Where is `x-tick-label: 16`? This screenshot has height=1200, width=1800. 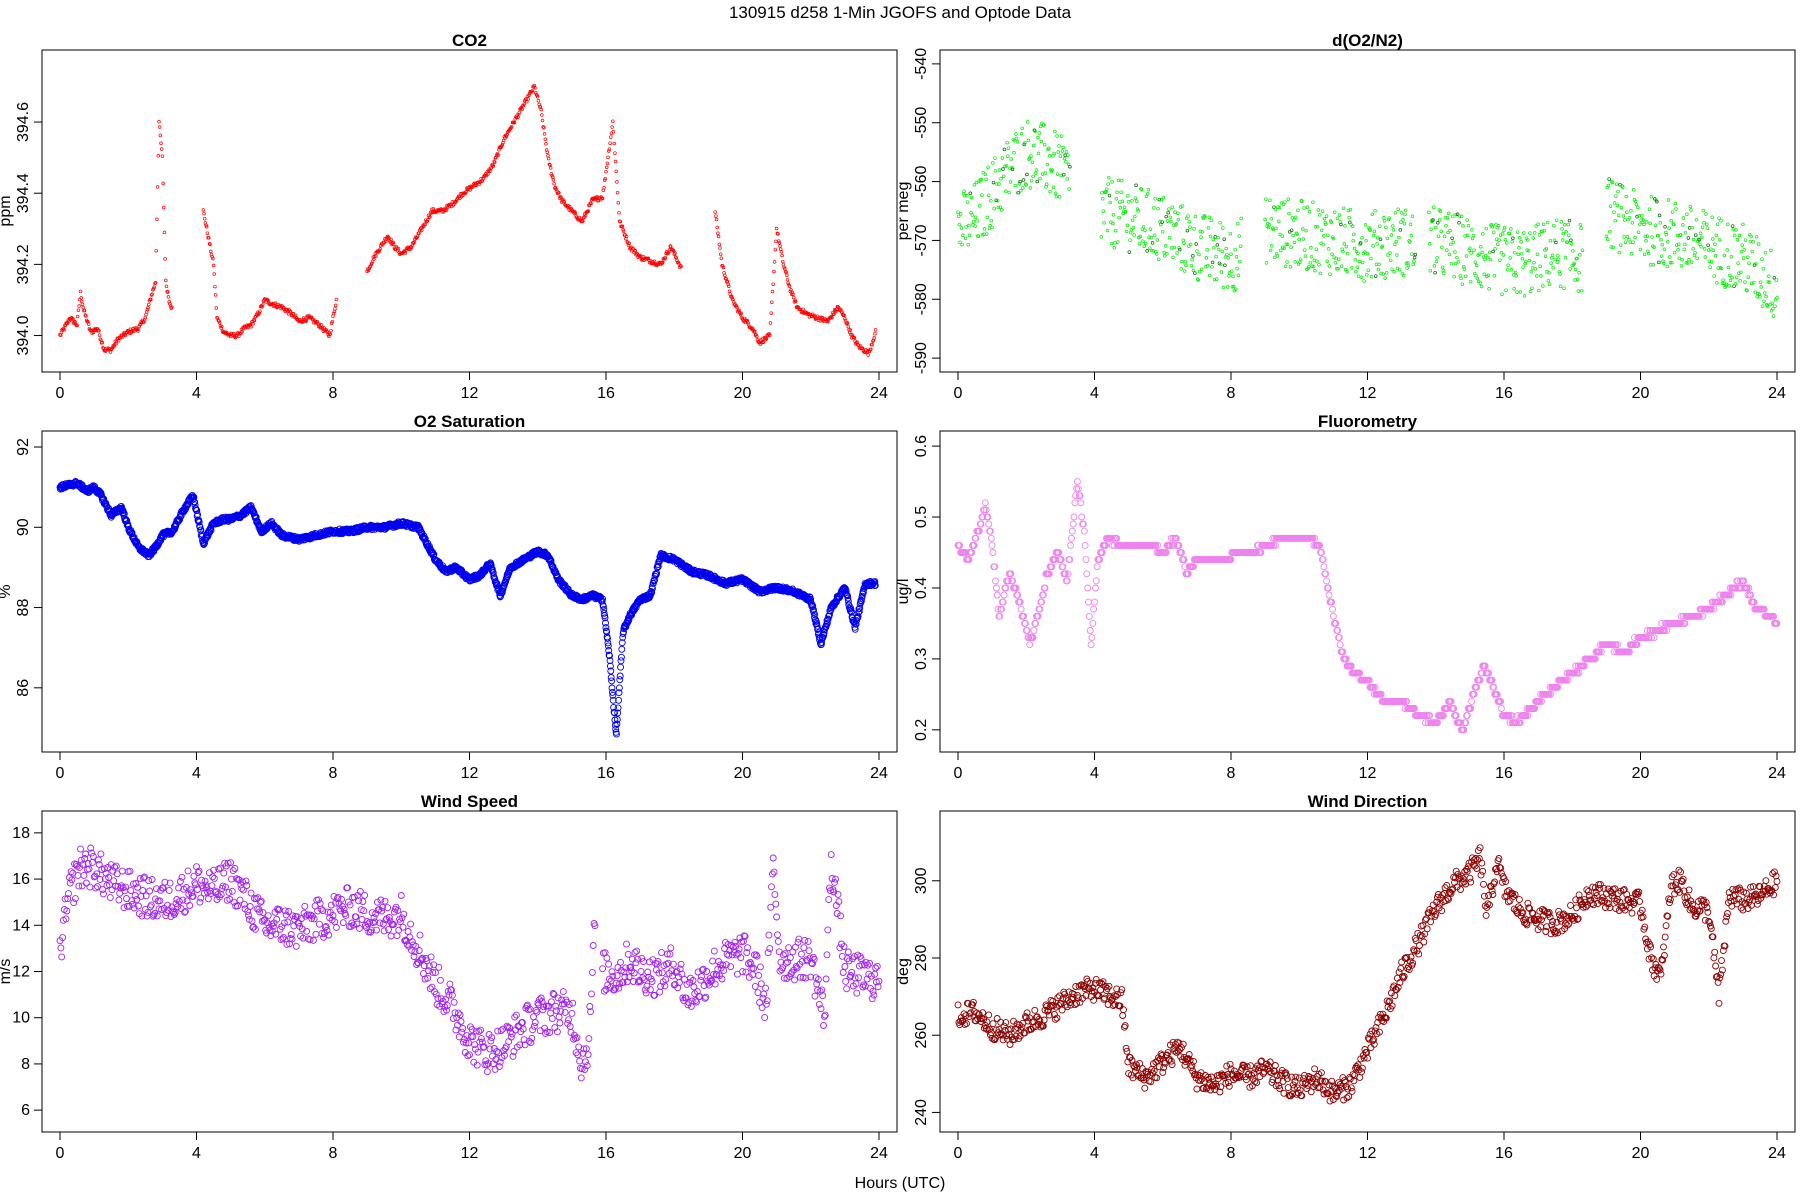 x-tick-label: 16 is located at coordinates (1504, 773).